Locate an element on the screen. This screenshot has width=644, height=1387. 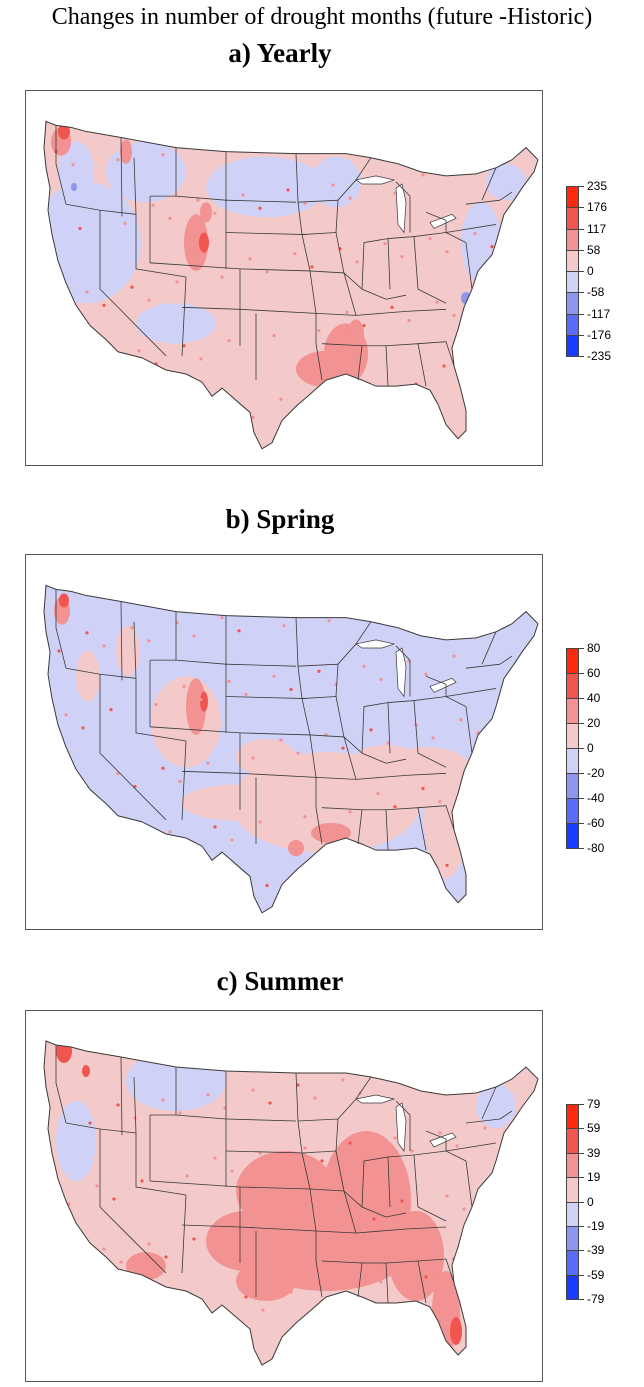
panel-title-summer: c) Summer is located at coordinates (280, 981).